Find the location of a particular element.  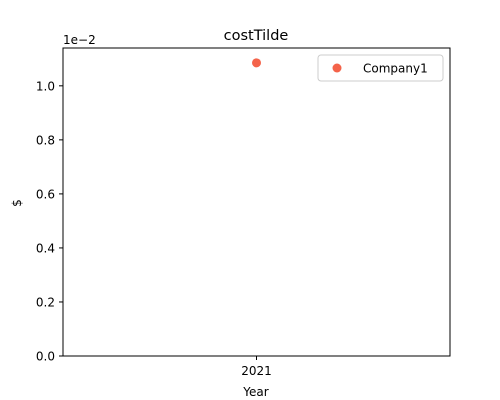

x-tick-label: 2021 is located at coordinates (256, 371).